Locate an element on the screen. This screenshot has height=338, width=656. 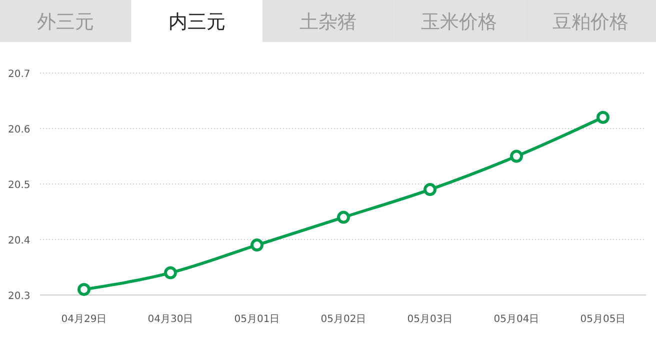
x-tick-label: 05月01日 is located at coordinates (257, 319).